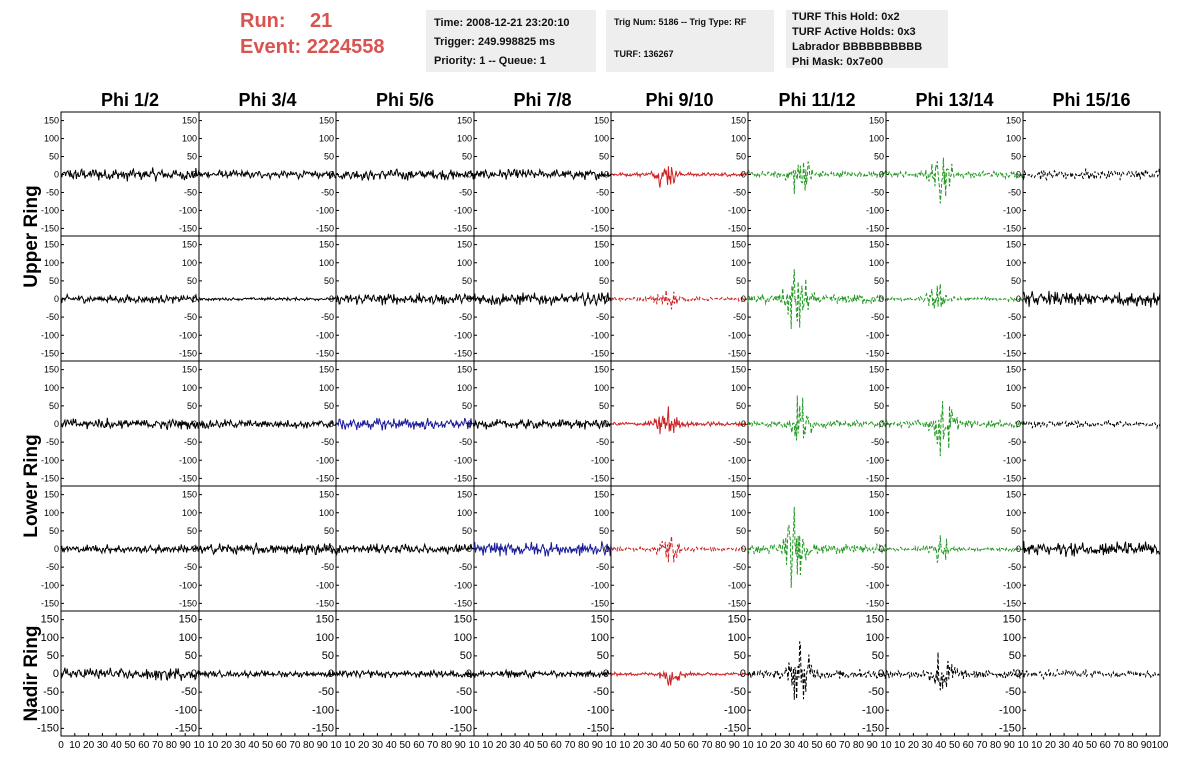 This screenshot has width=1196, height=772. I want to click on x-tick-label: 0, so click(61, 745).